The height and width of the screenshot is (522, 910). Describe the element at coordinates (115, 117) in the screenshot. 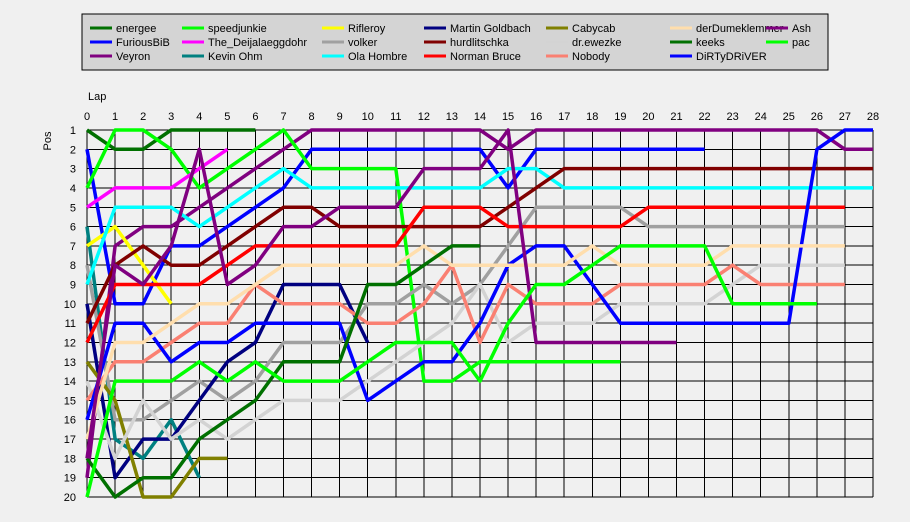

I see `x-tick-label: 1` at that location.